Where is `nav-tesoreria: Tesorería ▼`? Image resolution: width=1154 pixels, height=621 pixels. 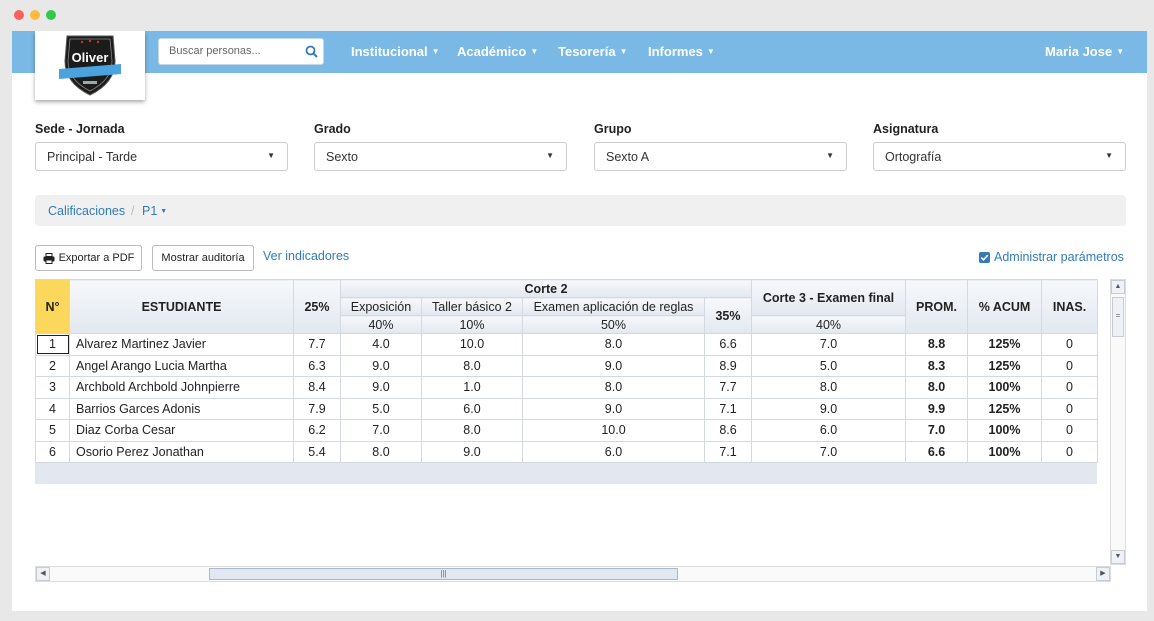 nav-tesoreria: Tesorería ▼ is located at coordinates (593, 51).